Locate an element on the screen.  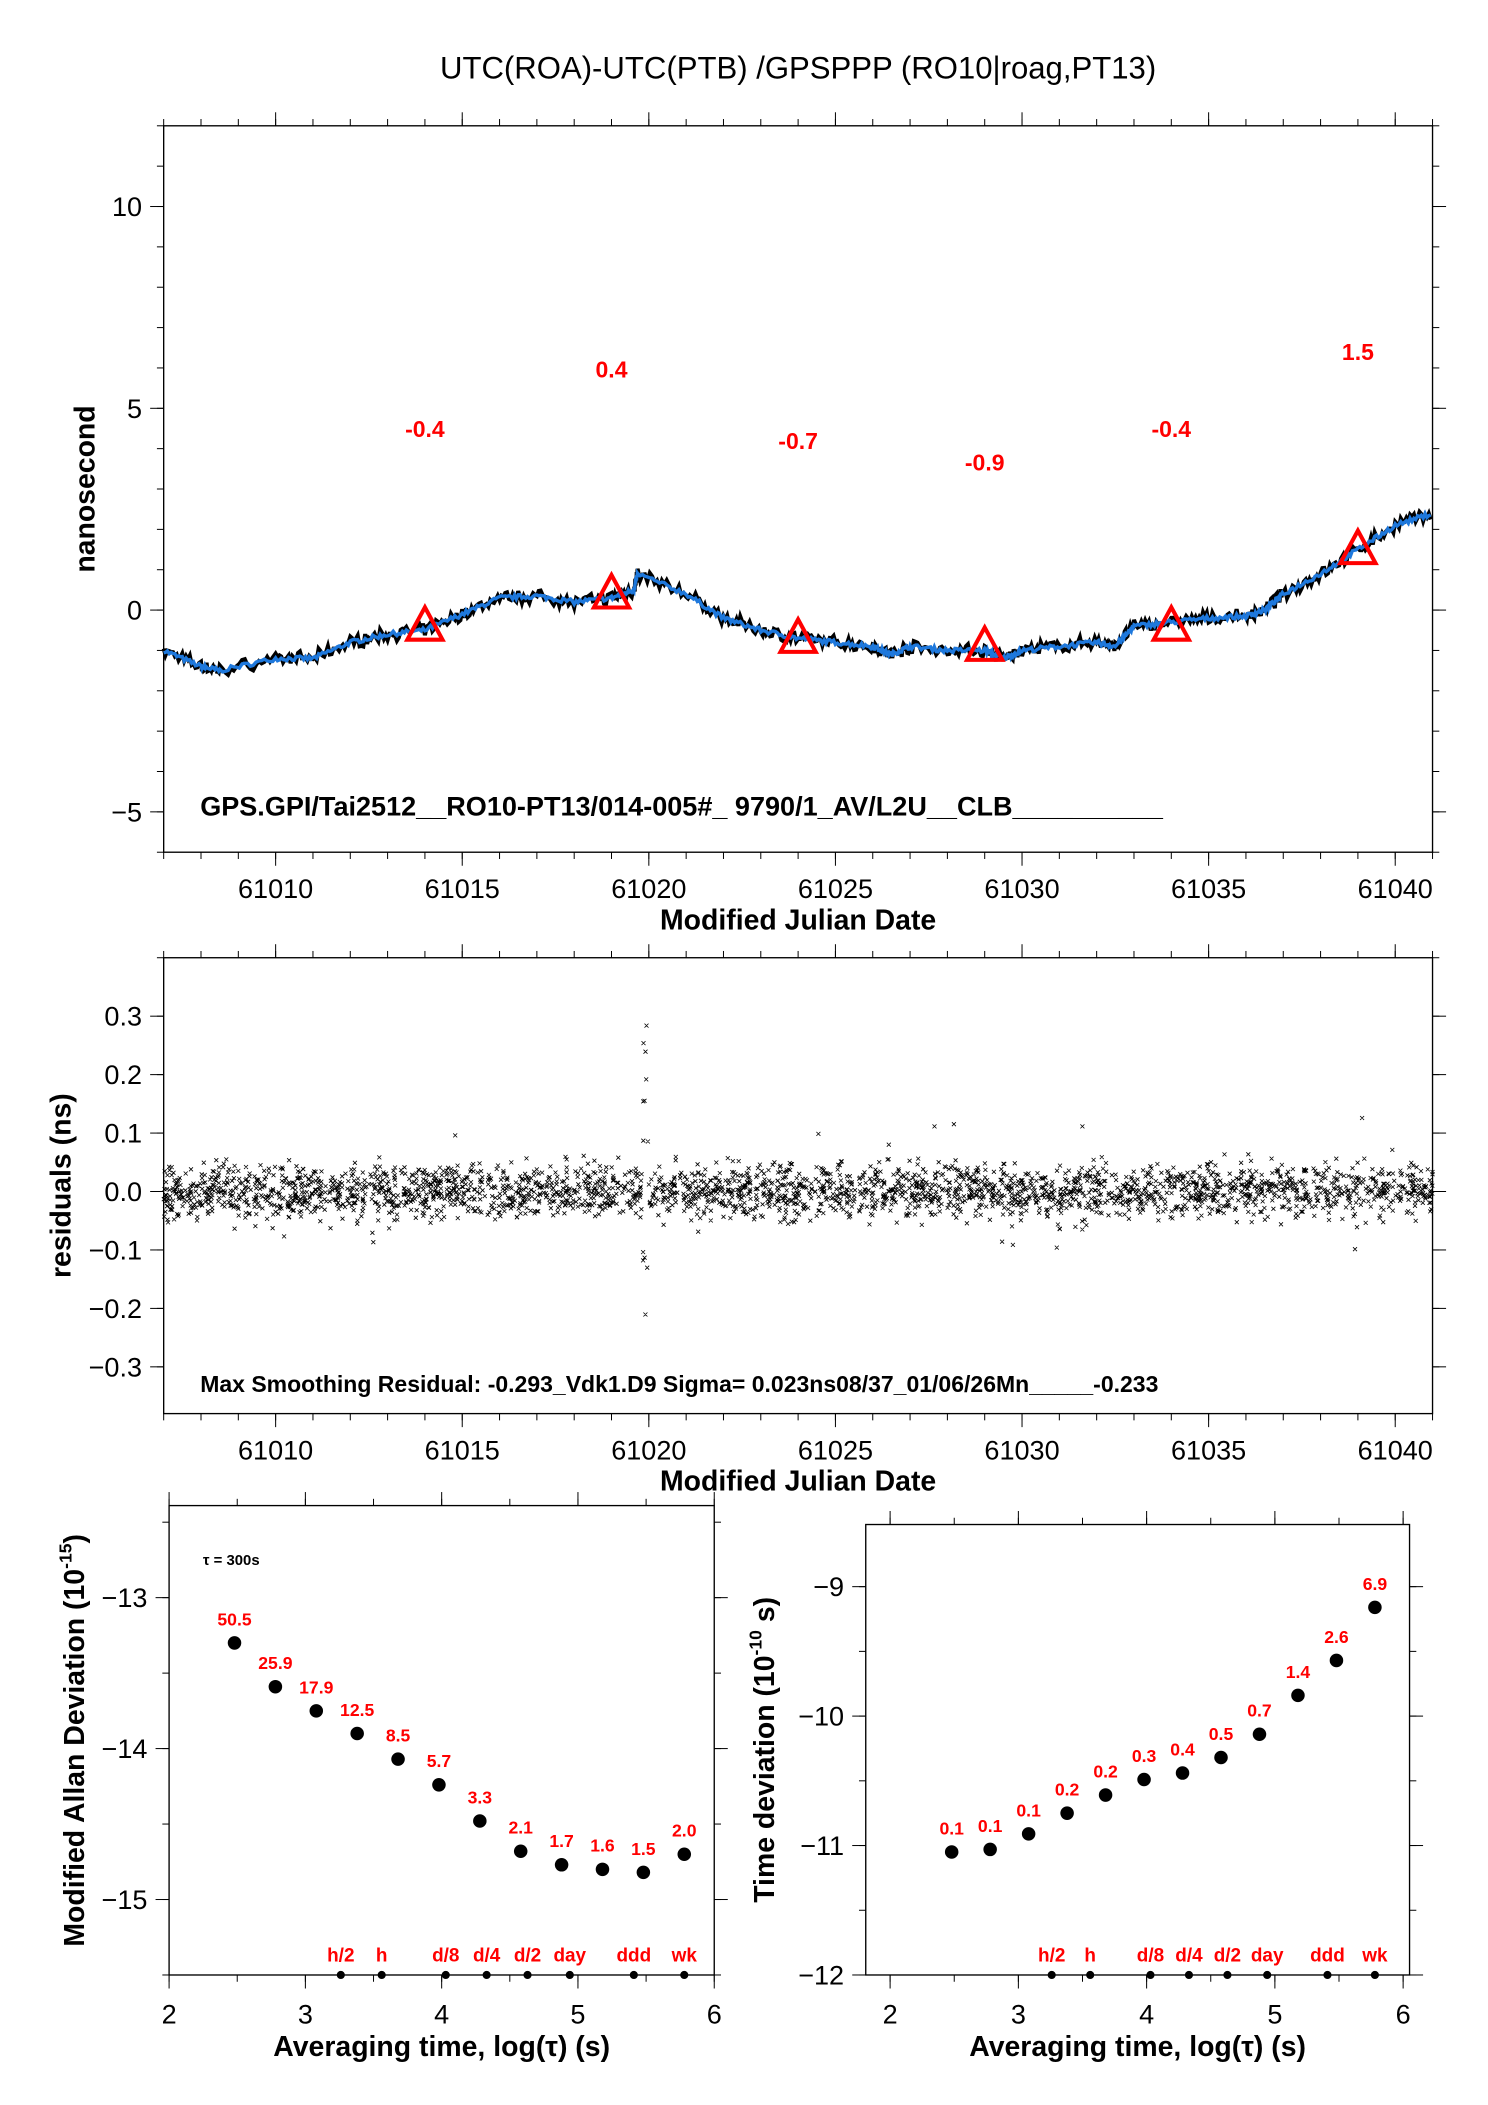
y-tick-label: 5 is located at coordinates (134, 409).